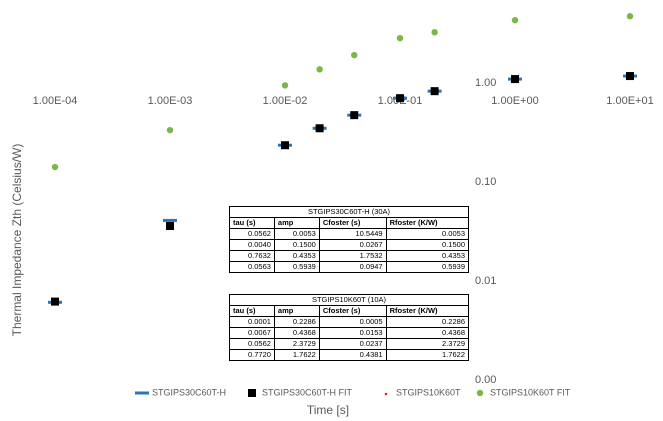  Describe the element at coordinates (629, 101) in the screenshot. I see `x-tick-label: 1.00E+01` at that location.